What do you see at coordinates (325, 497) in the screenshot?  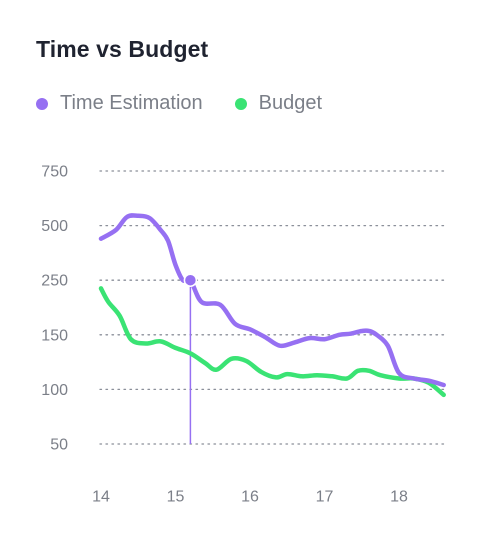 I see `x-tick-label: 17` at bounding box center [325, 497].